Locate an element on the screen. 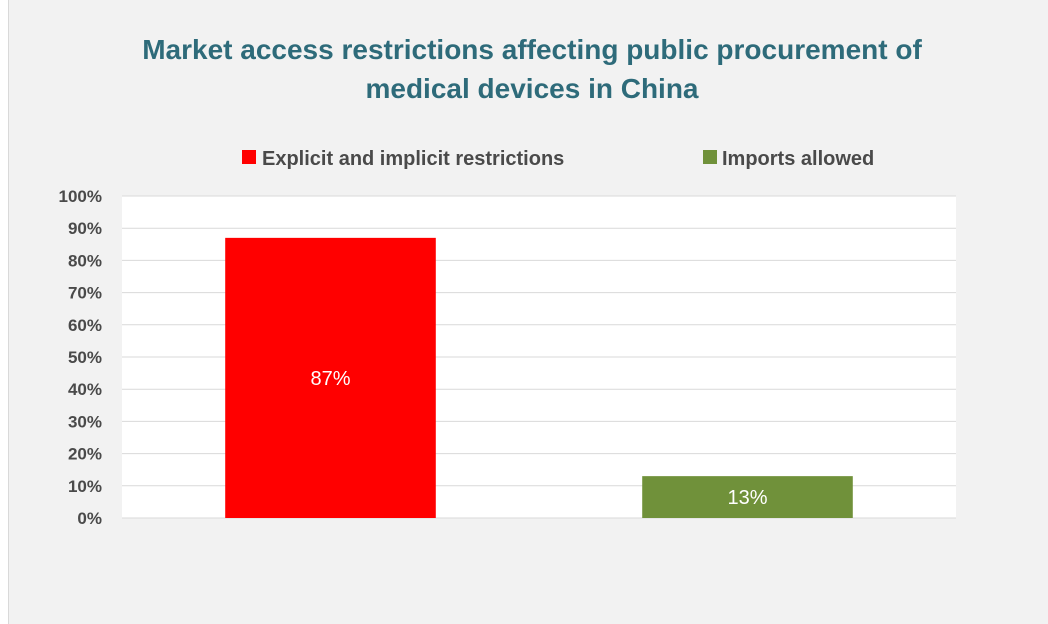 The width and height of the screenshot is (1048, 624). y-tick-label: 50% is located at coordinates (85, 357).